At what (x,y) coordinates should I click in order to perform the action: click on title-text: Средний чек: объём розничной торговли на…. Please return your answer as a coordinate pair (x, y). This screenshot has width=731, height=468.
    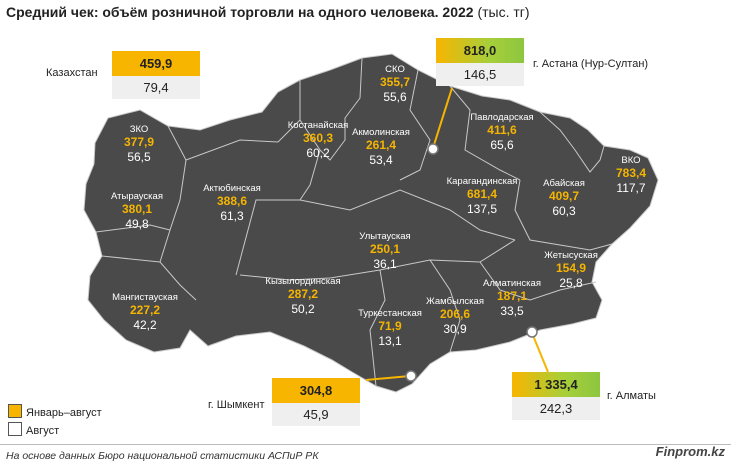
    Looking at the image, I should click on (240, 12).